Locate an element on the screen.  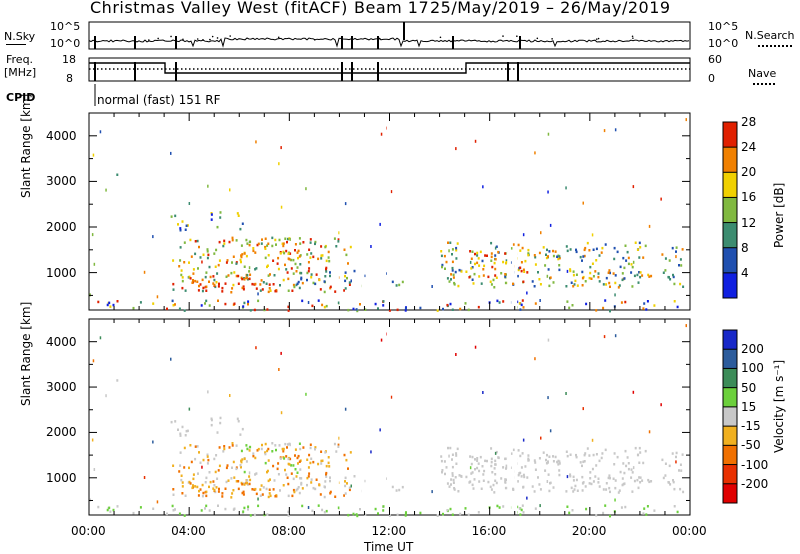
power-ylabel: Slant Range [km] is located at coordinates (26, 145).